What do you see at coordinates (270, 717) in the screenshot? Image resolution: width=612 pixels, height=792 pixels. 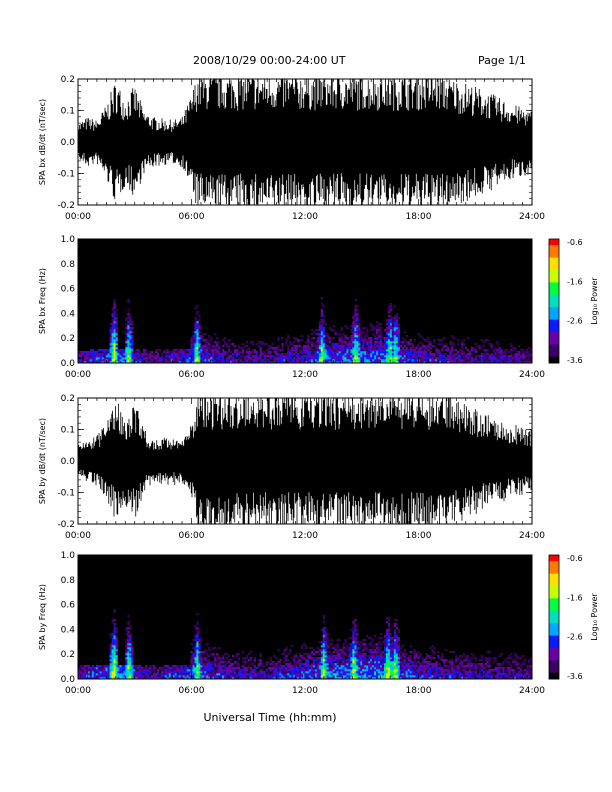 I see `x-axis-label: Universal Time (hh:mm)` at bounding box center [270, 717].